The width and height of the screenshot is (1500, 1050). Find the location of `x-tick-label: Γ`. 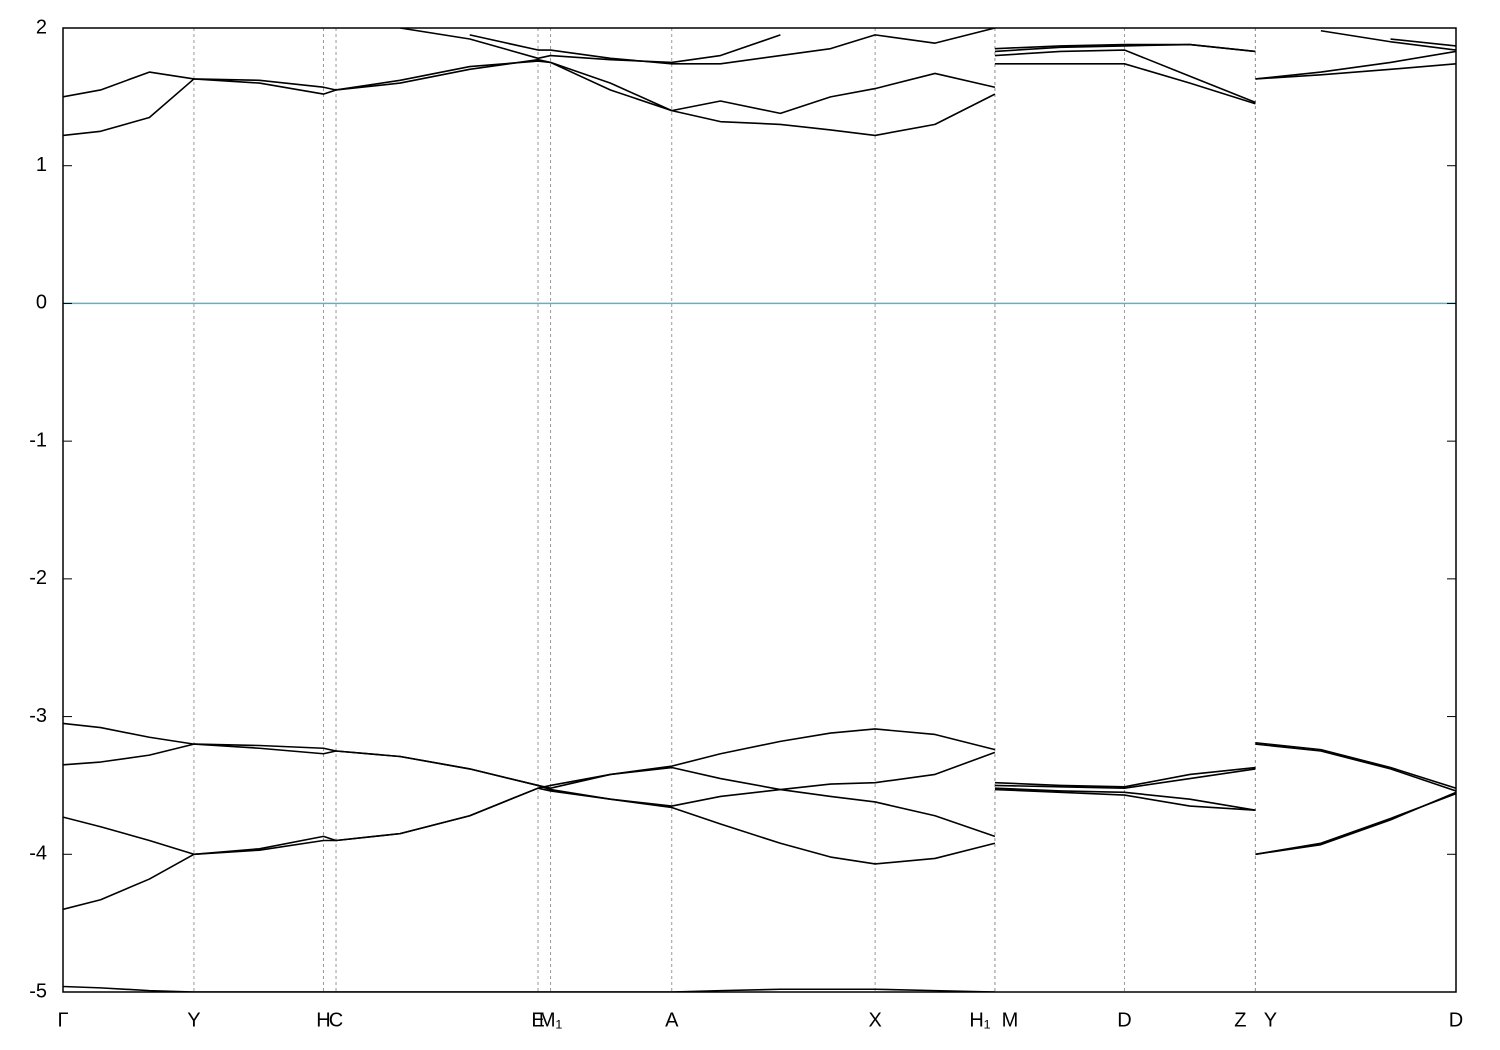

x-tick-label: Γ is located at coordinates (62, 1020).